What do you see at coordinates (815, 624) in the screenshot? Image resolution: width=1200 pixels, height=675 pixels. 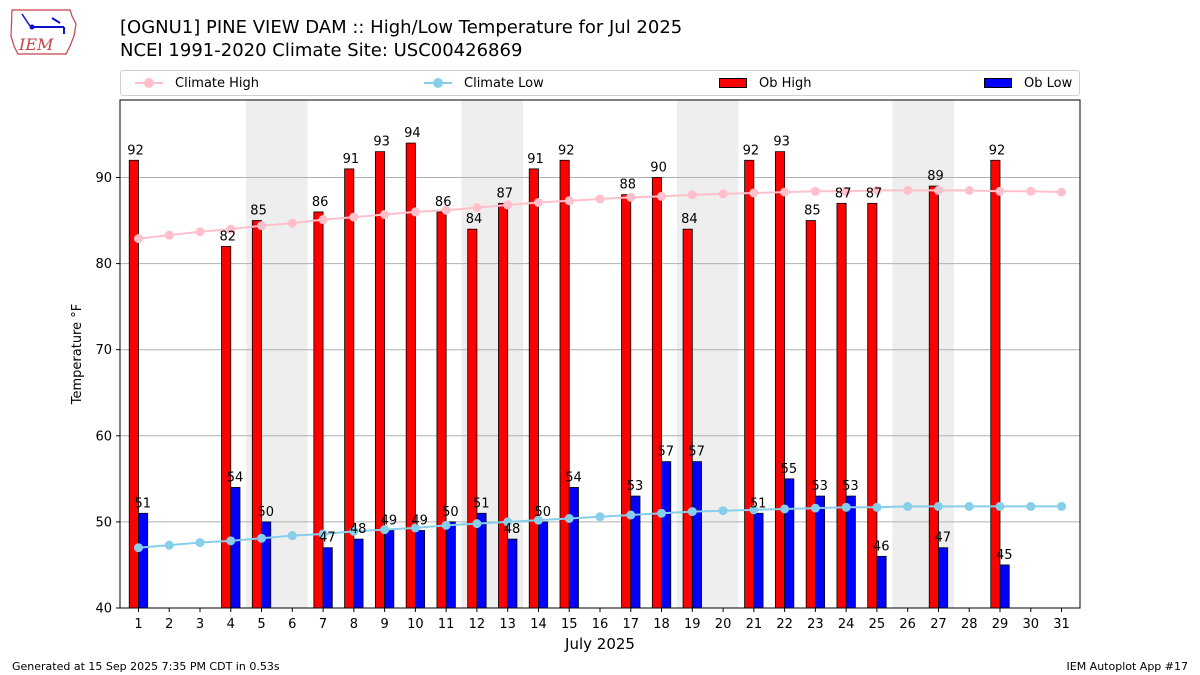 I see `tick-label-x: 23` at bounding box center [815, 624].